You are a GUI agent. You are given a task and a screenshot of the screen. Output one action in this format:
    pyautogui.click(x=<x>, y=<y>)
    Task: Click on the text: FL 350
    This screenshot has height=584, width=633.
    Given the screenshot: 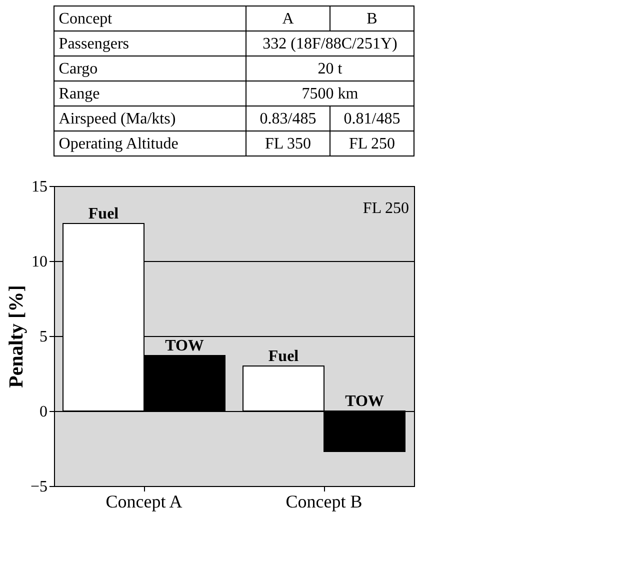 What is the action you would take?
    pyautogui.click(x=288, y=144)
    